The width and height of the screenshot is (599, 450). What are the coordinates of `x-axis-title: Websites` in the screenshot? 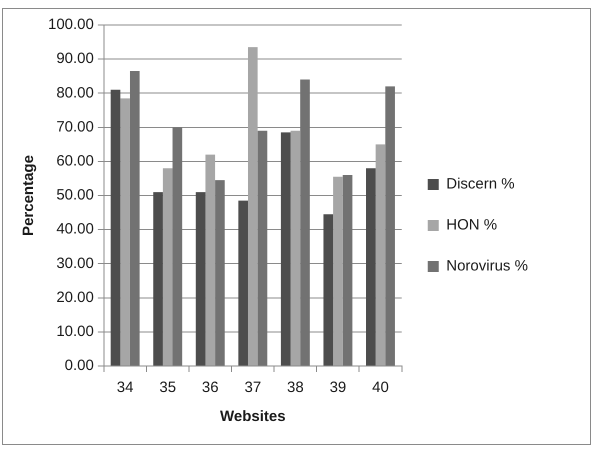 It's located at (253, 417).